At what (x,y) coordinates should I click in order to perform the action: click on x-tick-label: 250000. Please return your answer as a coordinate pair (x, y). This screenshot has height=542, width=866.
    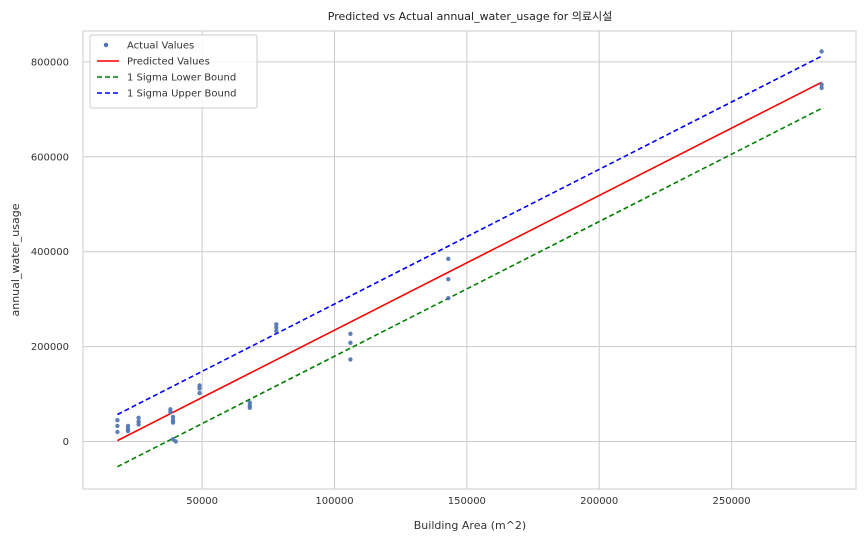
    Looking at the image, I should click on (731, 501).